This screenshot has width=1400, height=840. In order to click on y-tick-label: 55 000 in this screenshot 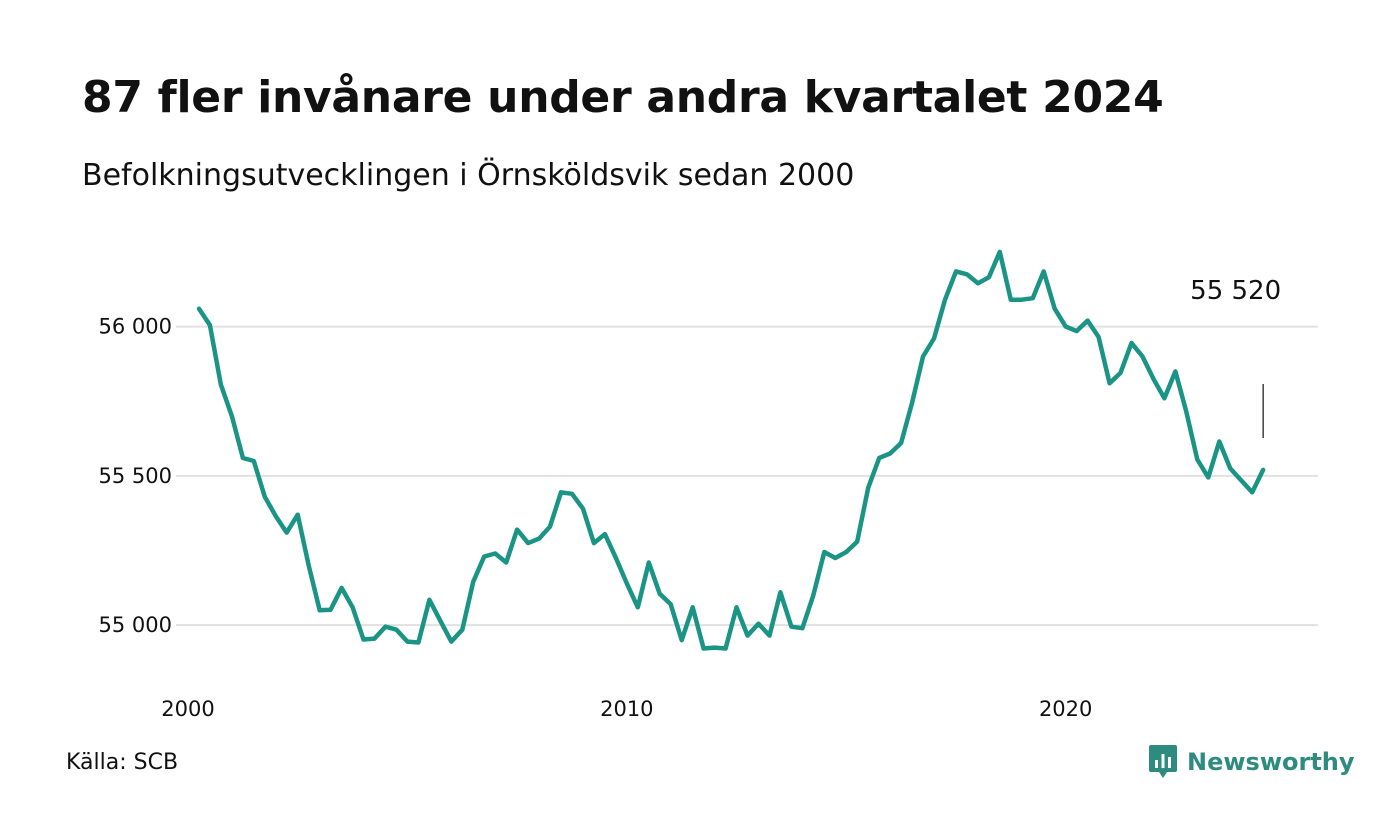, I will do `click(135, 625)`.